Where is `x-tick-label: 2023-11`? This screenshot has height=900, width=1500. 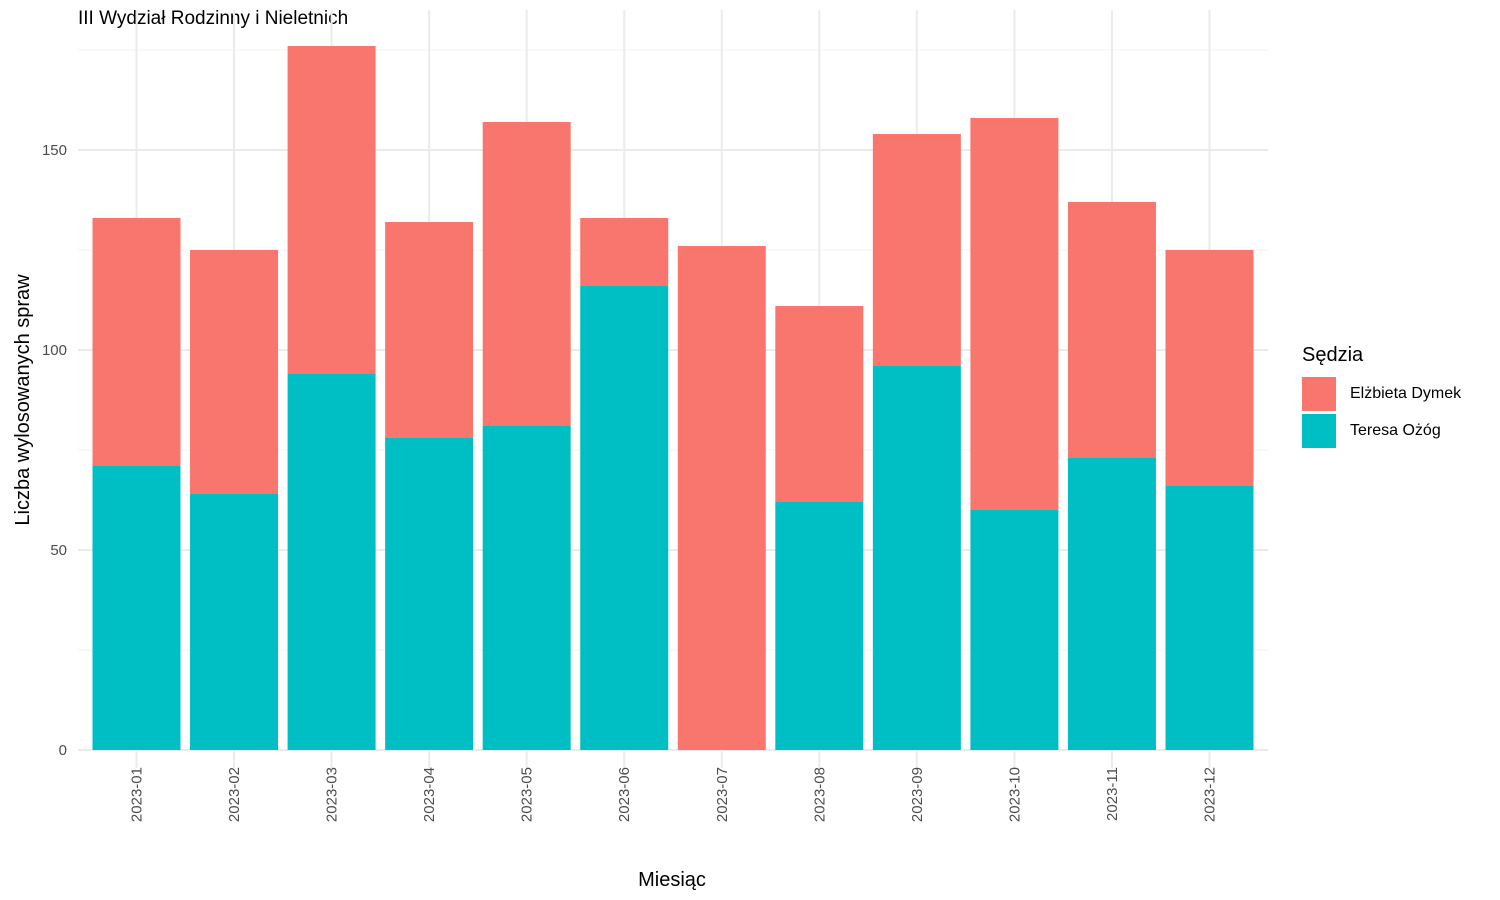 x-tick-label: 2023-11 is located at coordinates (1112, 794).